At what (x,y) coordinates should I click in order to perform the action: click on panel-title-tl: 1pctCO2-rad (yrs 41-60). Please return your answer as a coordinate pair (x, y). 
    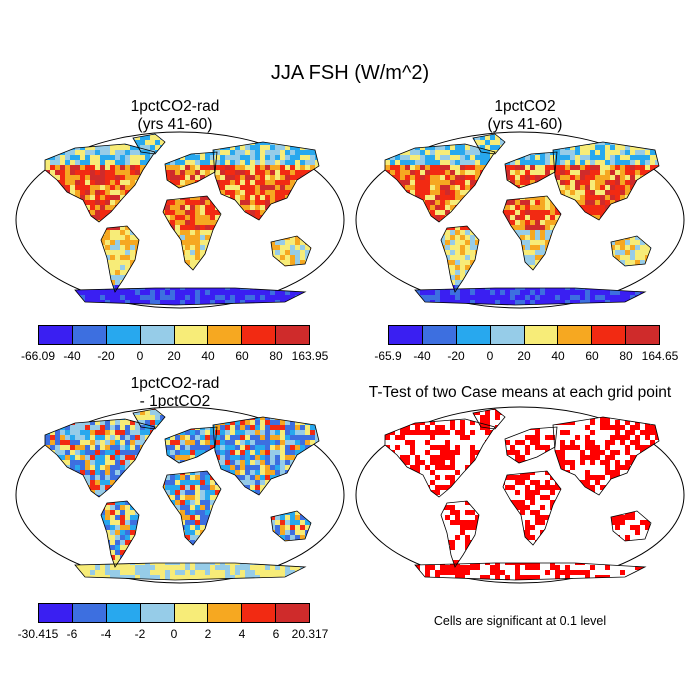
    Looking at the image, I should click on (175, 116).